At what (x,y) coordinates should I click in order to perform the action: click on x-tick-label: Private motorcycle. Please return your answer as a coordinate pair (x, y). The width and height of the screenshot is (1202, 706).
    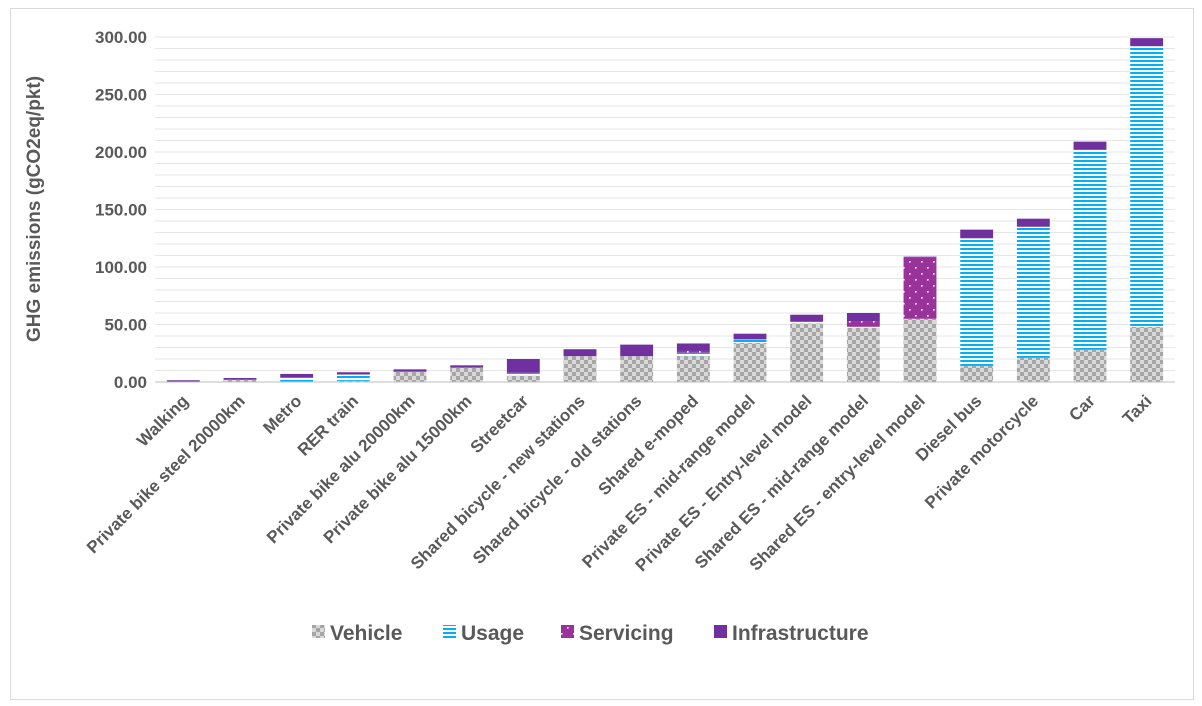
    Looking at the image, I should click on (981, 451).